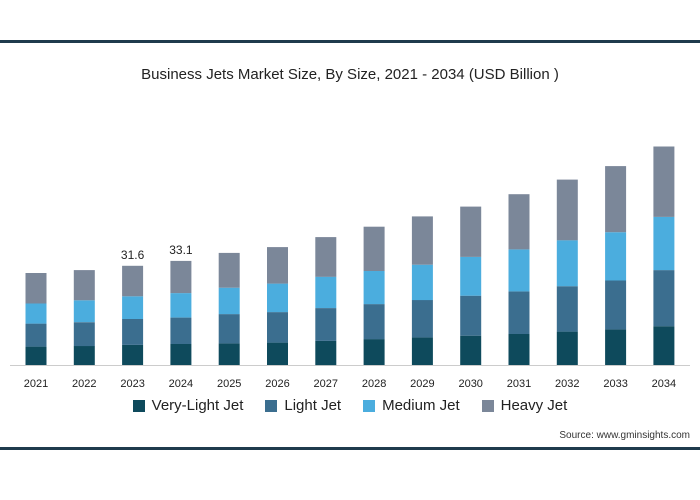 The image size is (700, 500). I want to click on bar-2027-very-light-jet, so click(326, 353).